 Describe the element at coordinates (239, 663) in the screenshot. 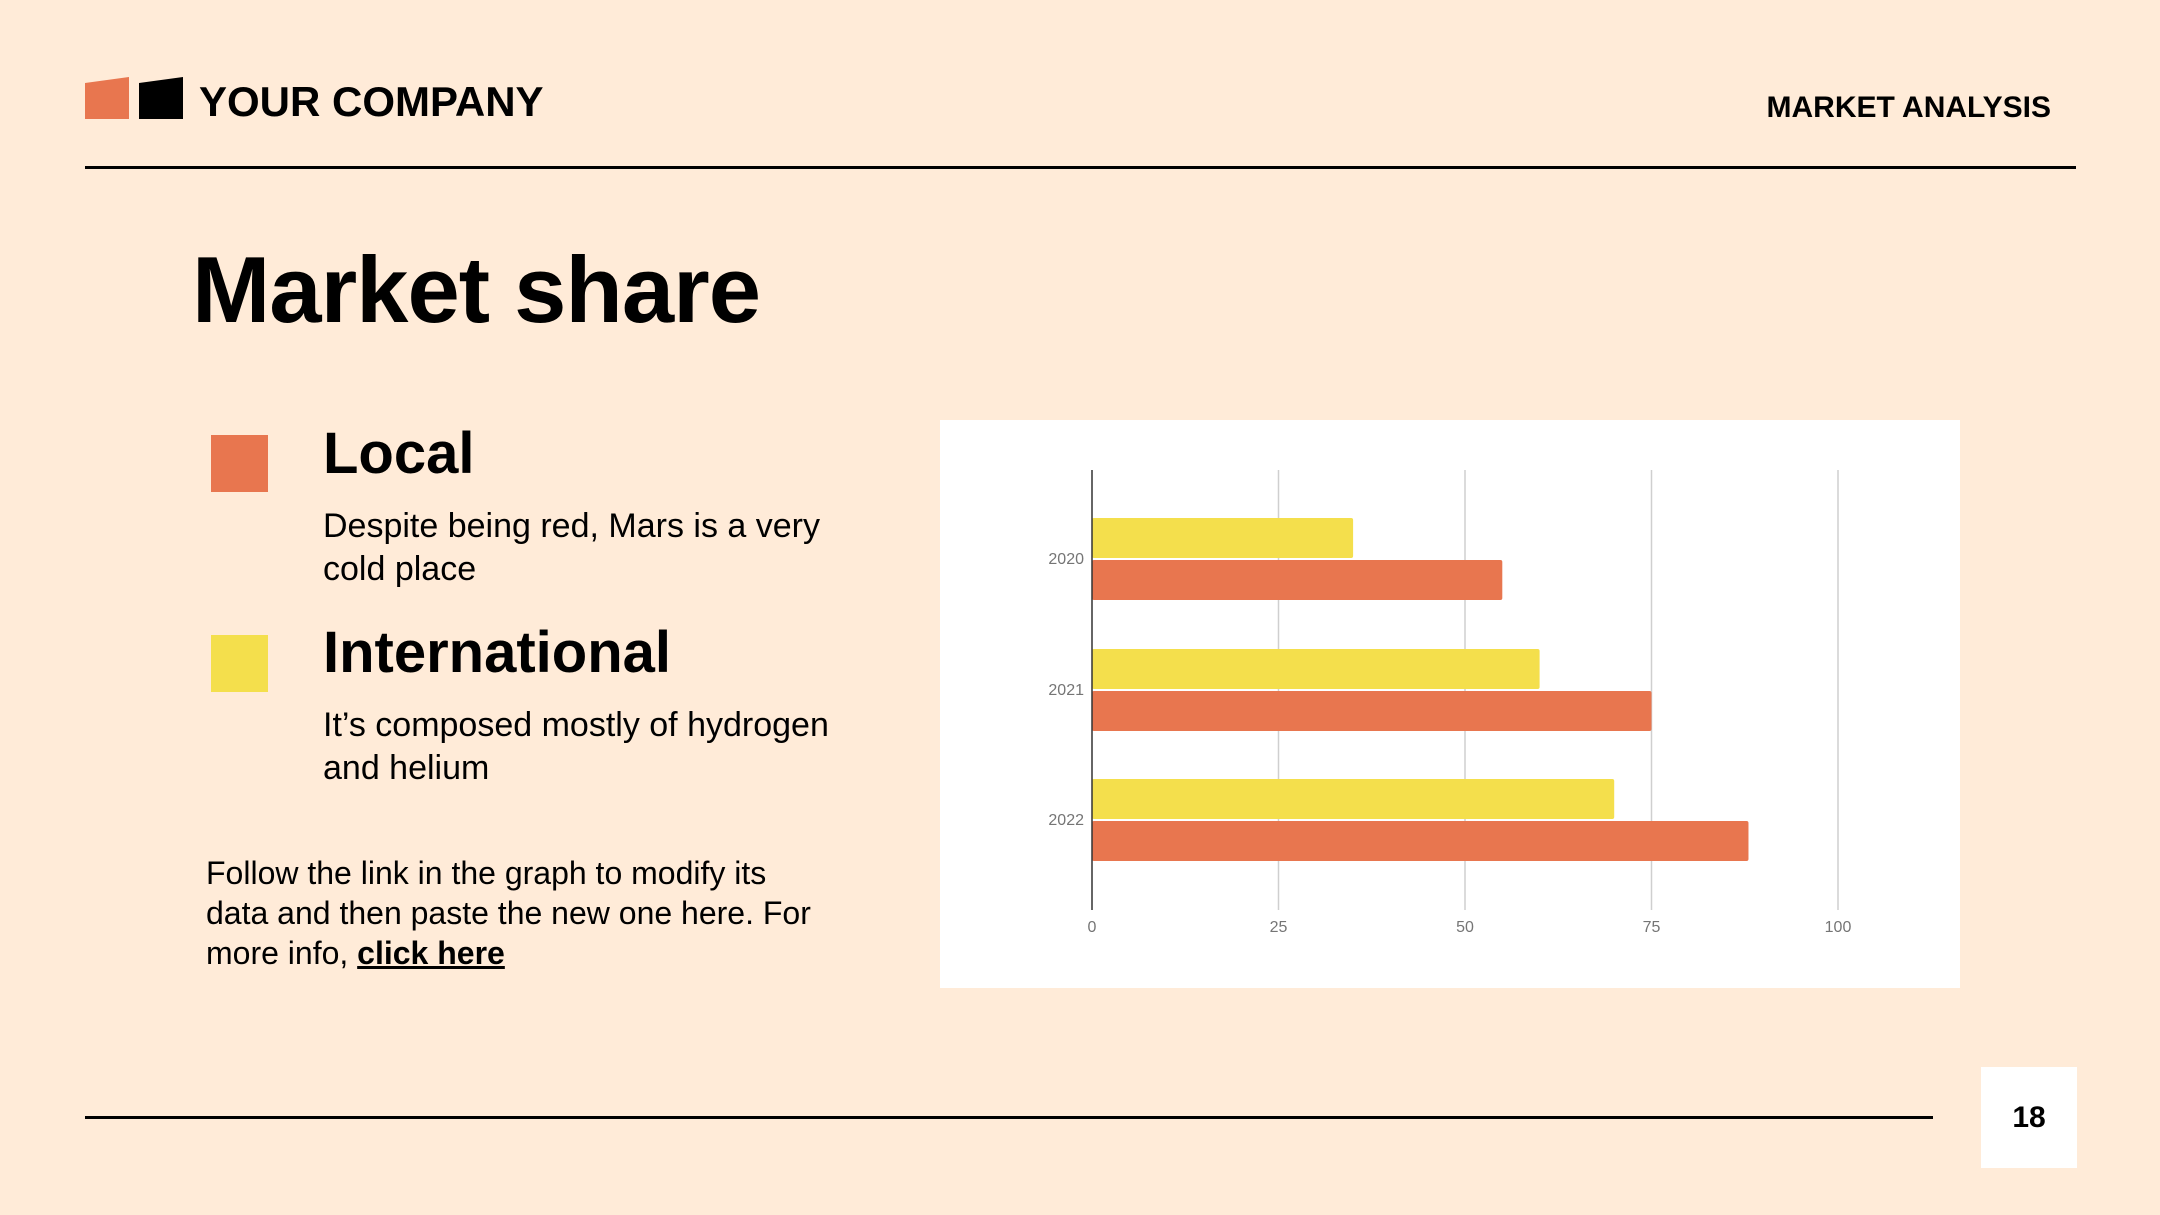

I see `international-swatch` at that location.